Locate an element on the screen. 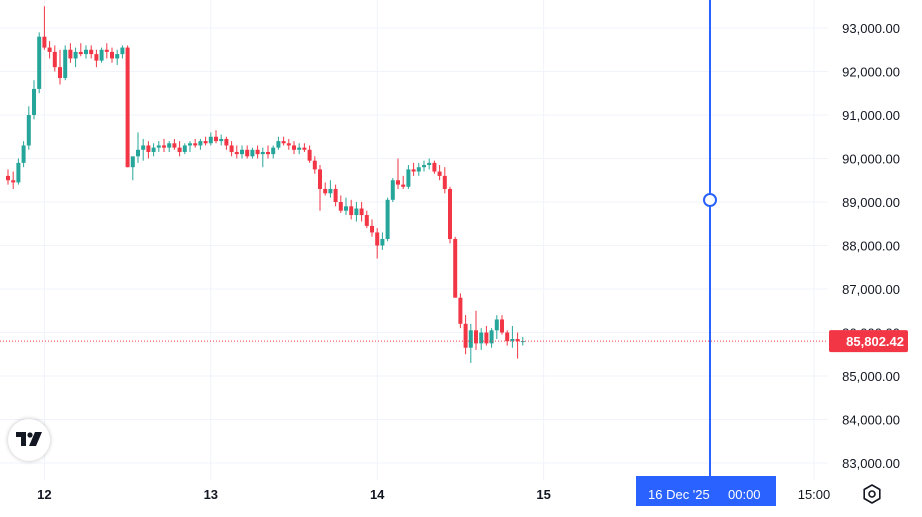  time-axis: 12 13 14 15 15:00 is located at coordinates (433, 494).